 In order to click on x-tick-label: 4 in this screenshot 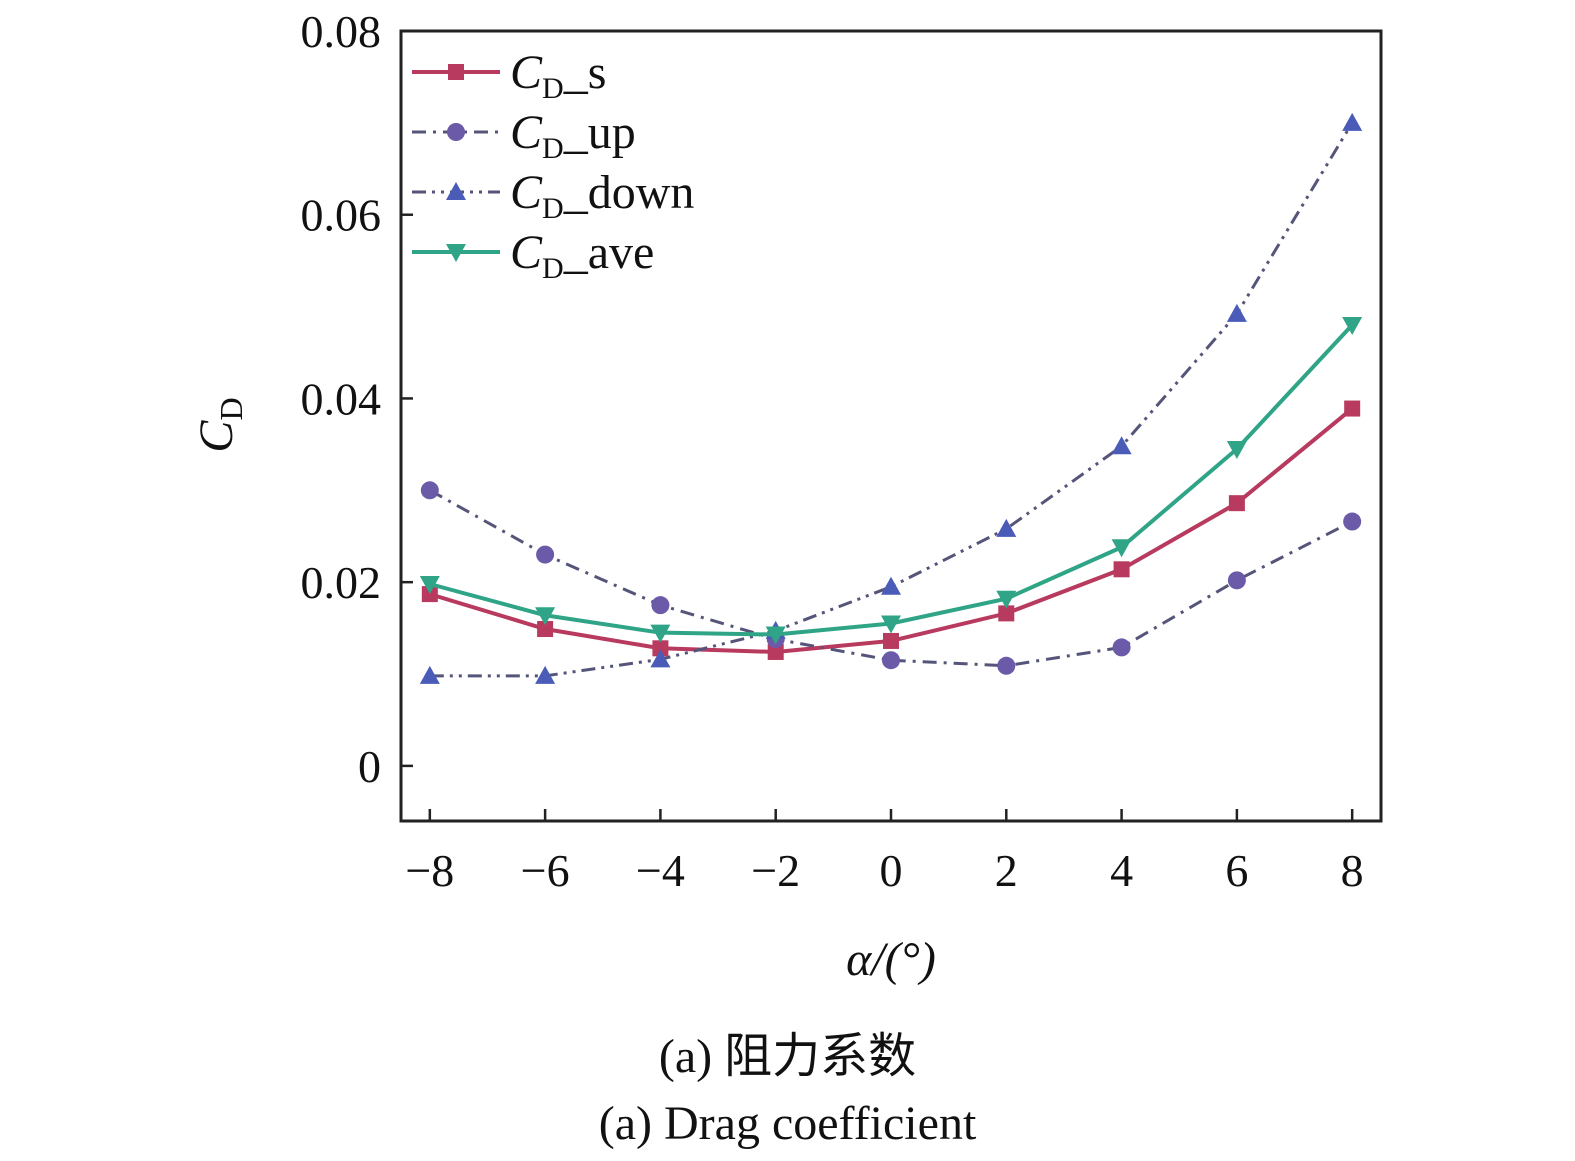, I will do `click(1121, 870)`.